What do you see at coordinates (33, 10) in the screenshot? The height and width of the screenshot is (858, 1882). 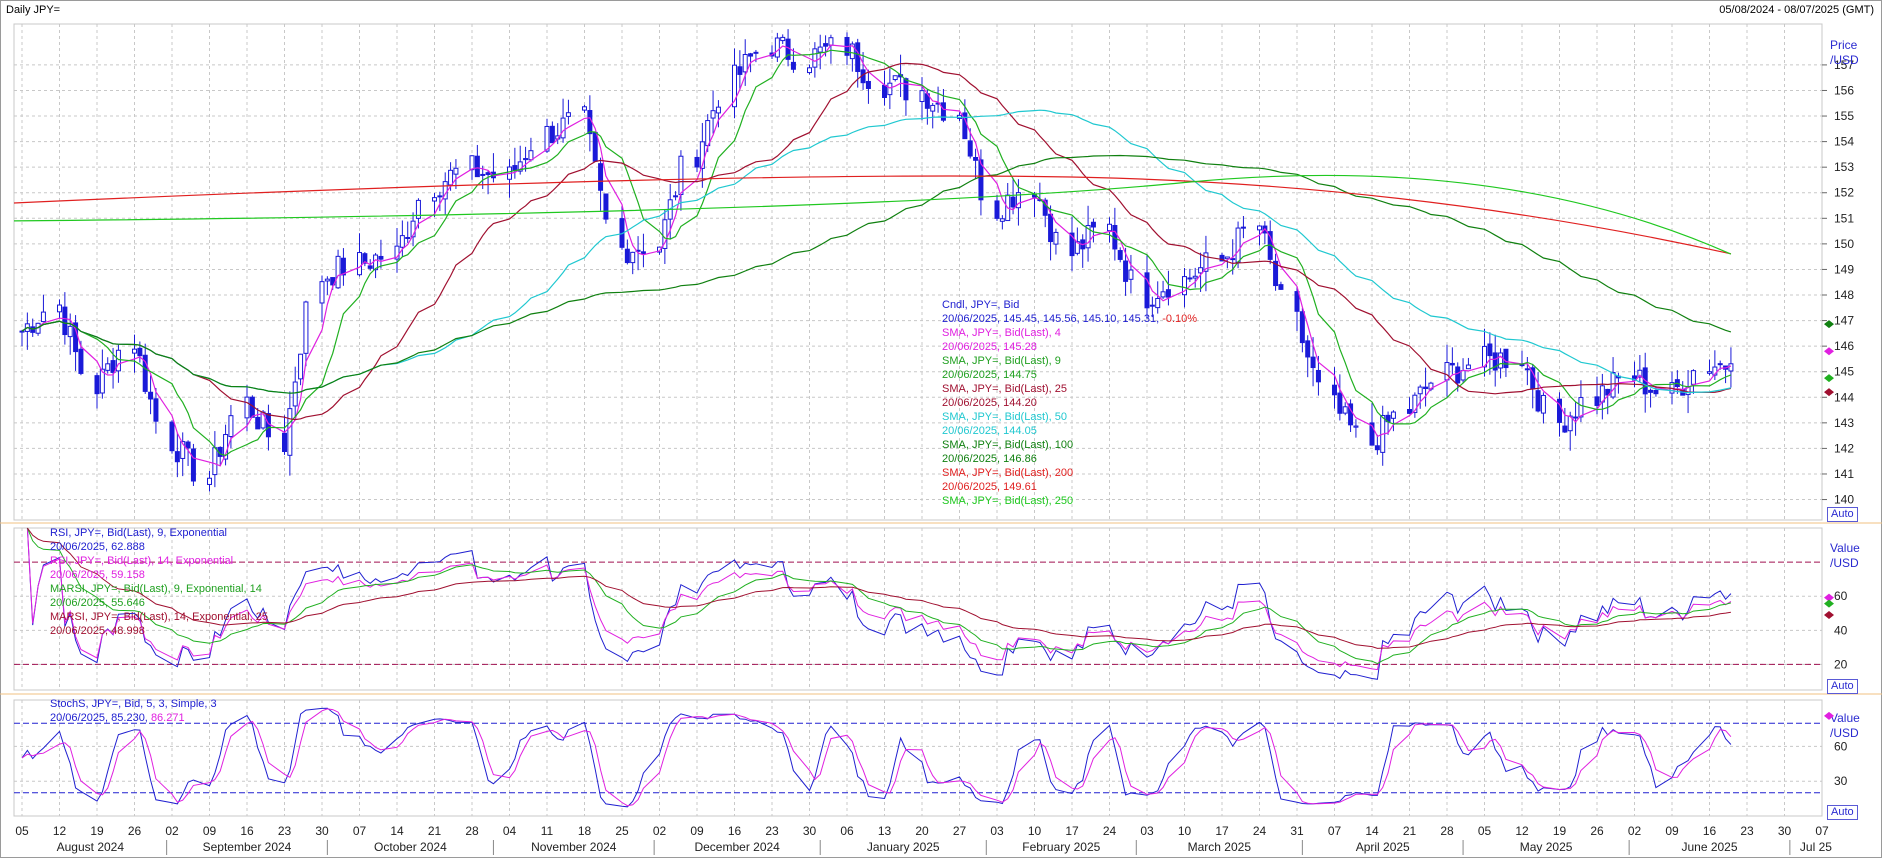 I see `chart-title: Daily JPY=` at bounding box center [33, 10].